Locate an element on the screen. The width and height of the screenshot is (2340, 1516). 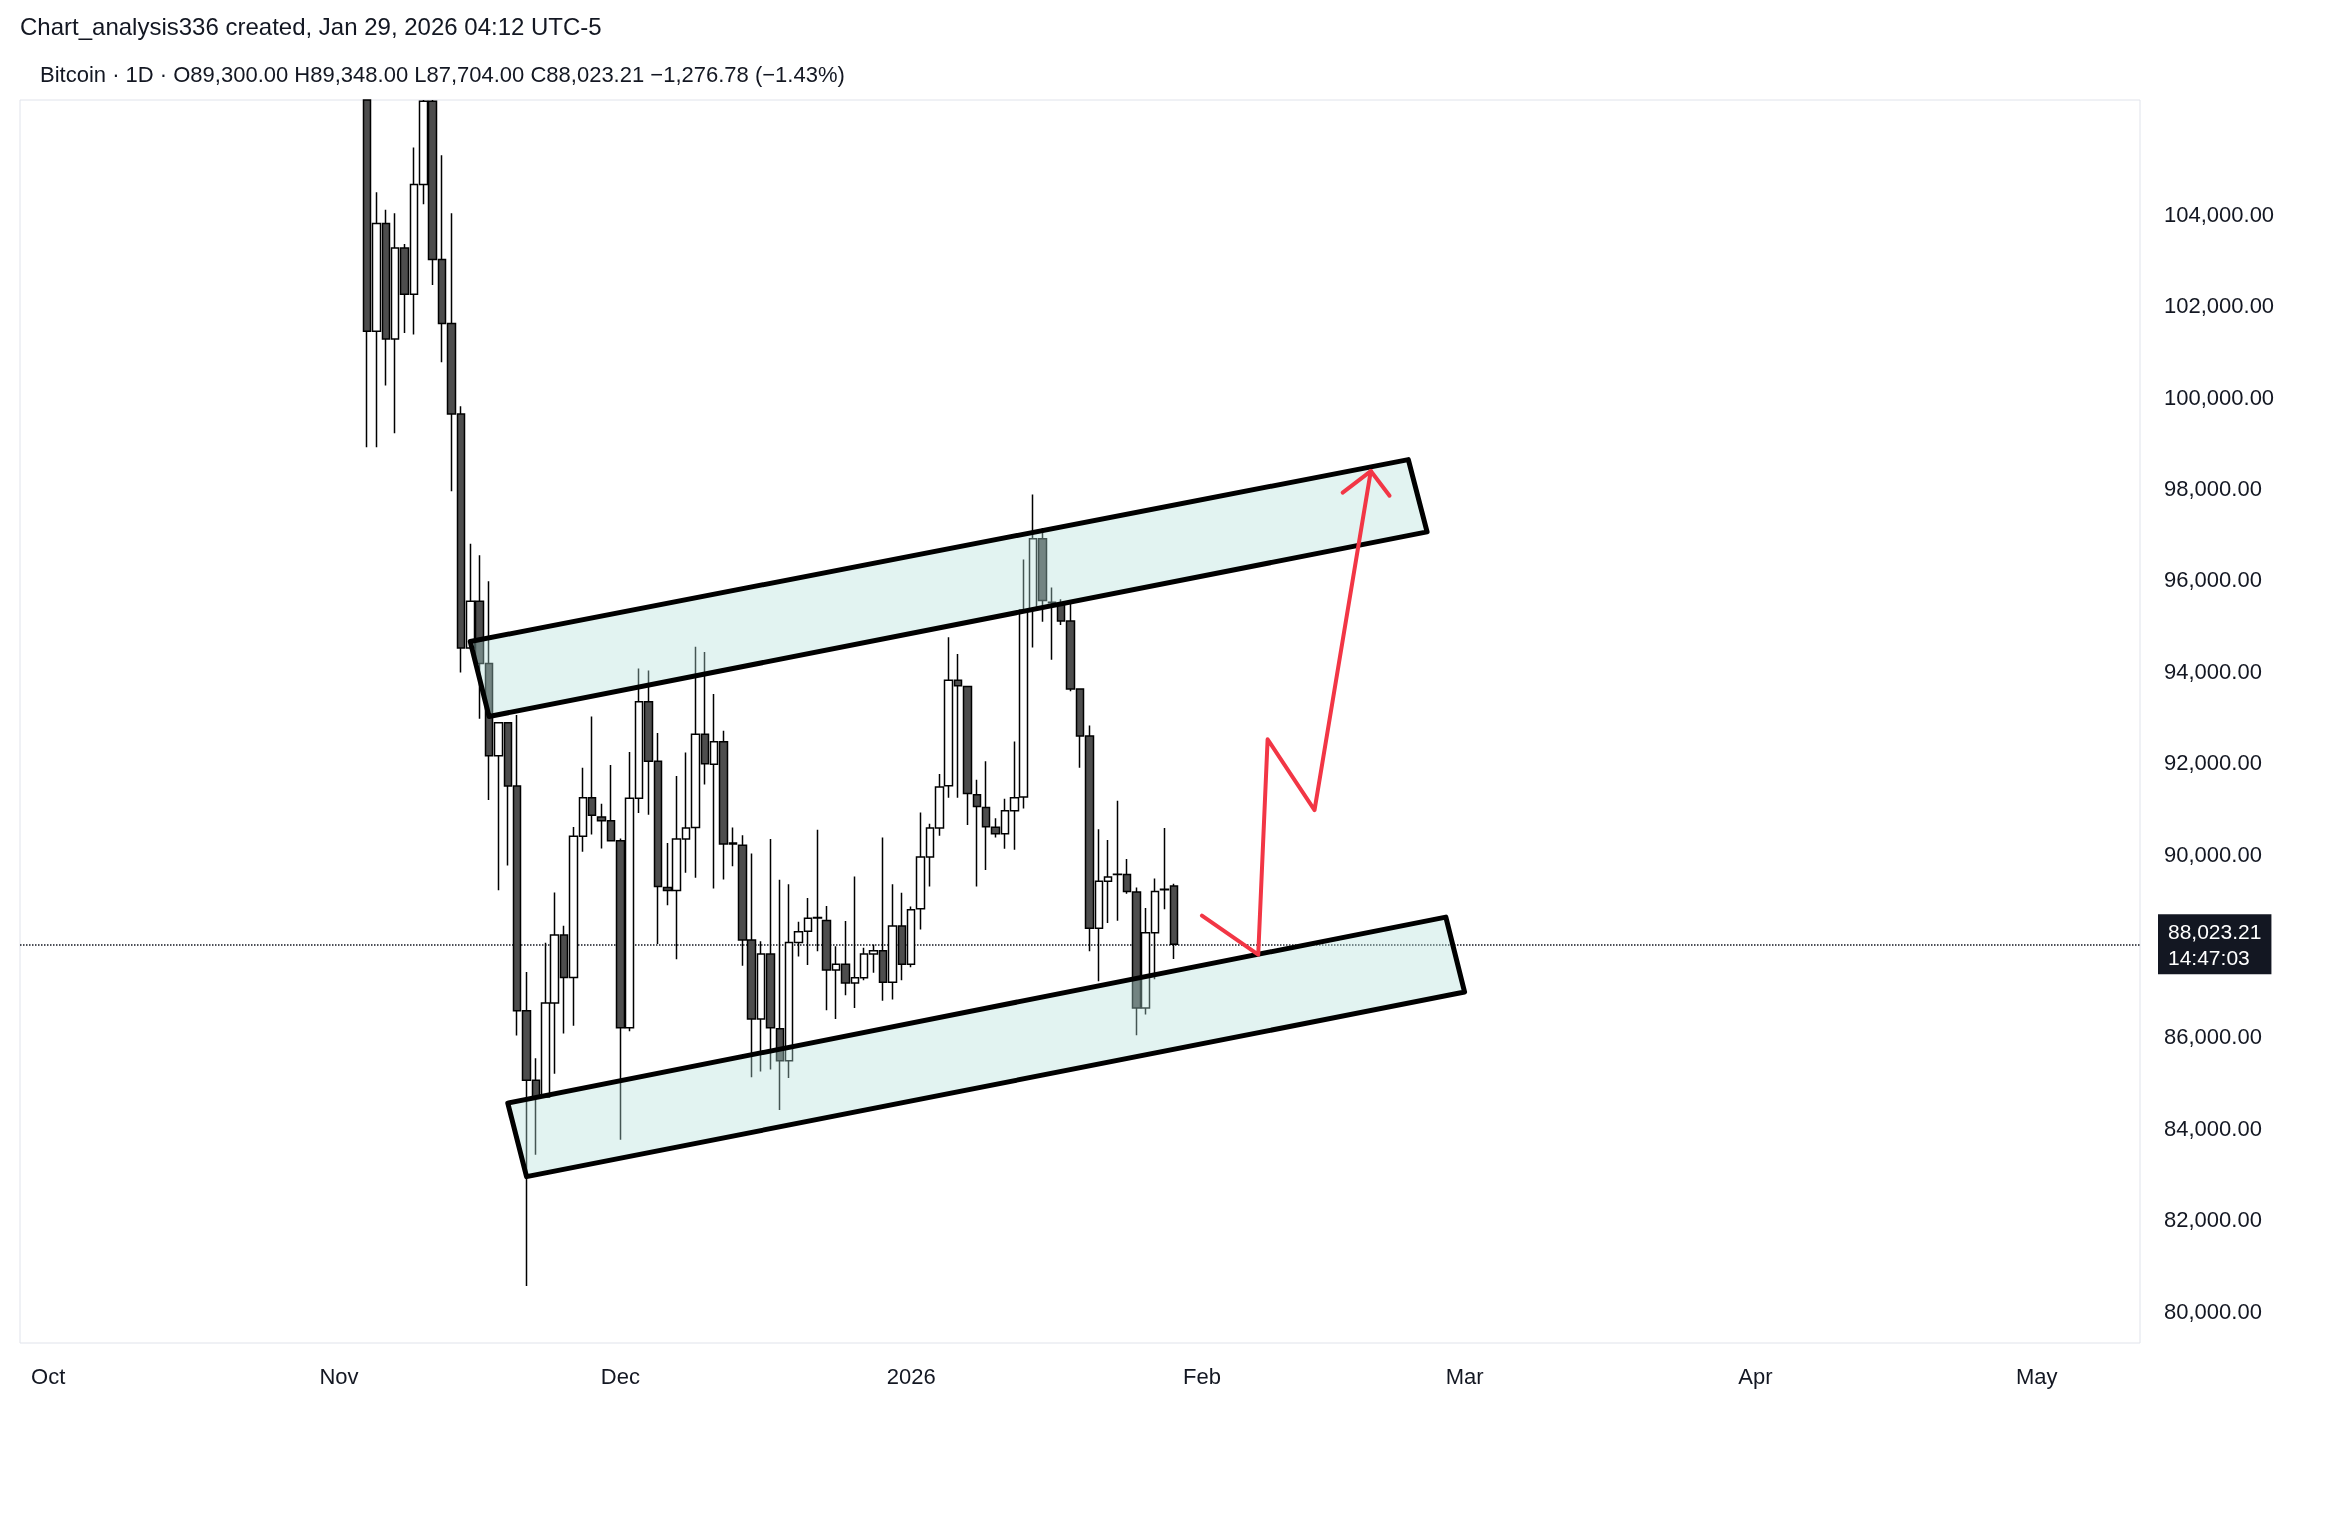
x-tick-label: Oct is located at coordinates (48, 1376).